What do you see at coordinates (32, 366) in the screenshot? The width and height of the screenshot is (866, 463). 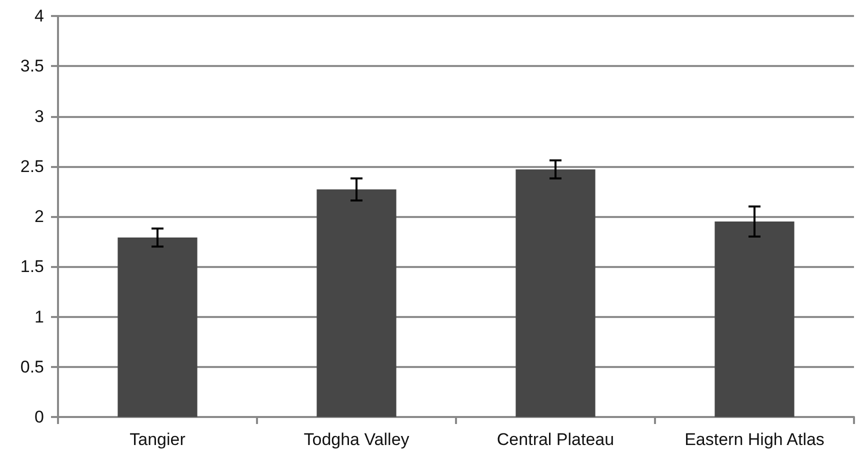 I see `y-tick-label: 0.5` at bounding box center [32, 366].